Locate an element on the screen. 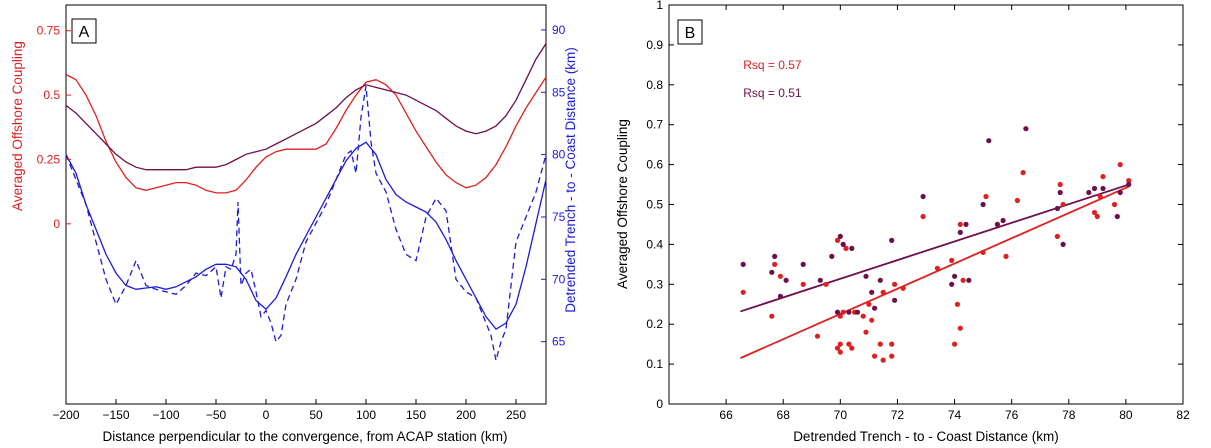 The image size is (1211, 448). panel-a-series-red-solid-line is located at coordinates (306, 133).